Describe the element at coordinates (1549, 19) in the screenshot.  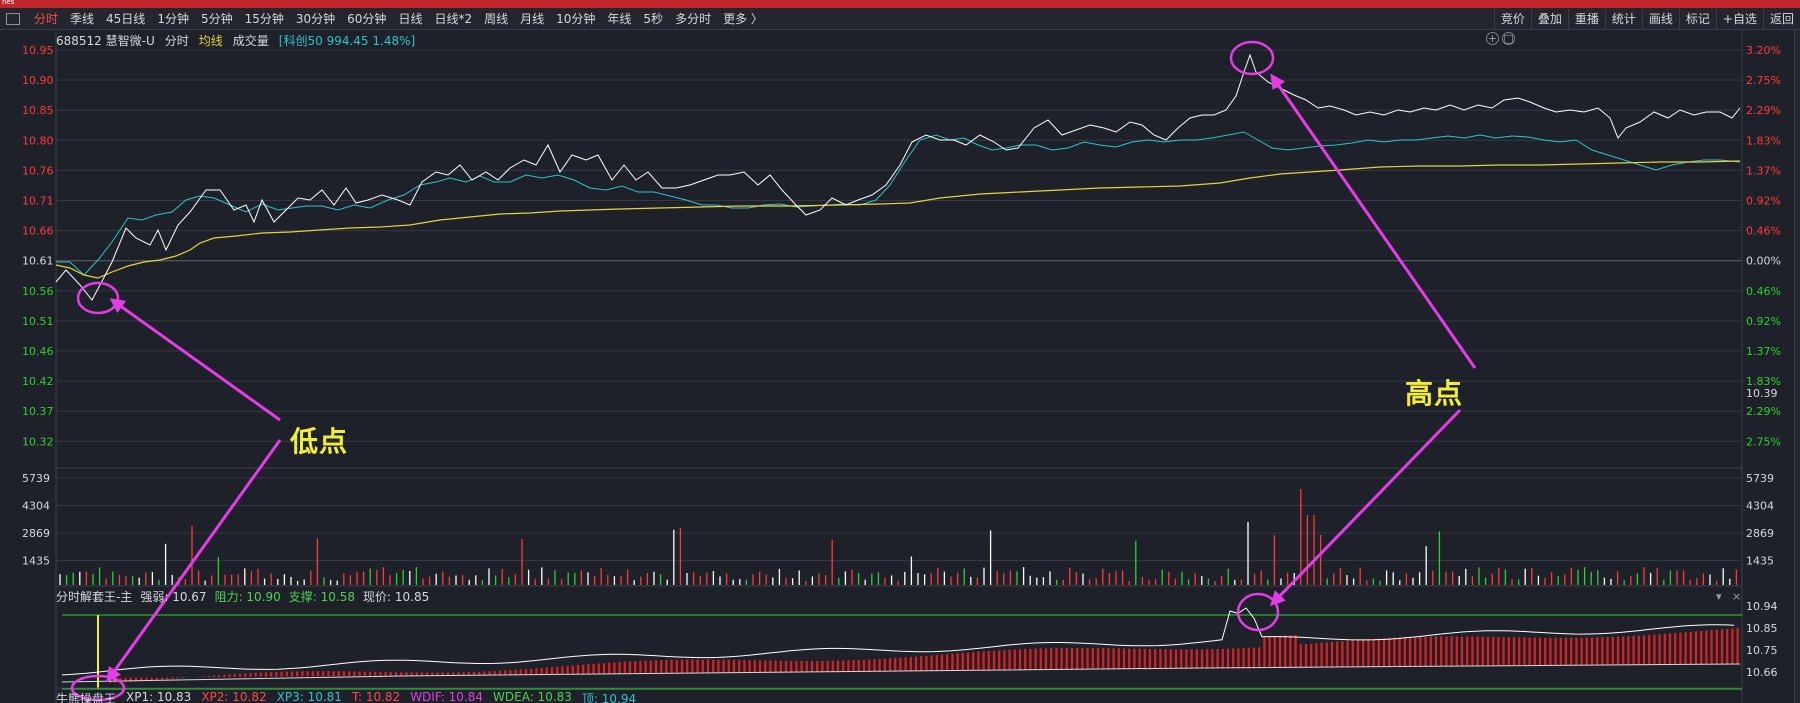
I see `toolbar-button-1: 叠加` at that location.